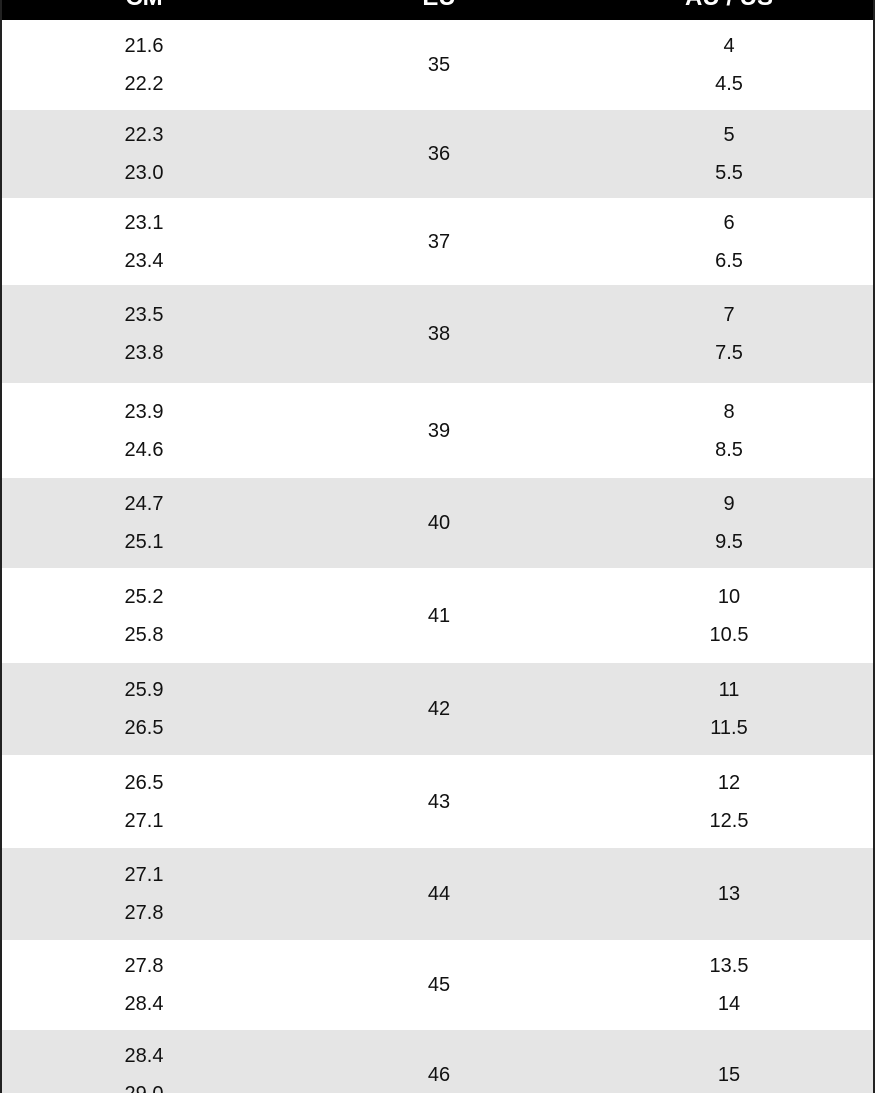  I want to click on au-value: 10.5, so click(729, 634).